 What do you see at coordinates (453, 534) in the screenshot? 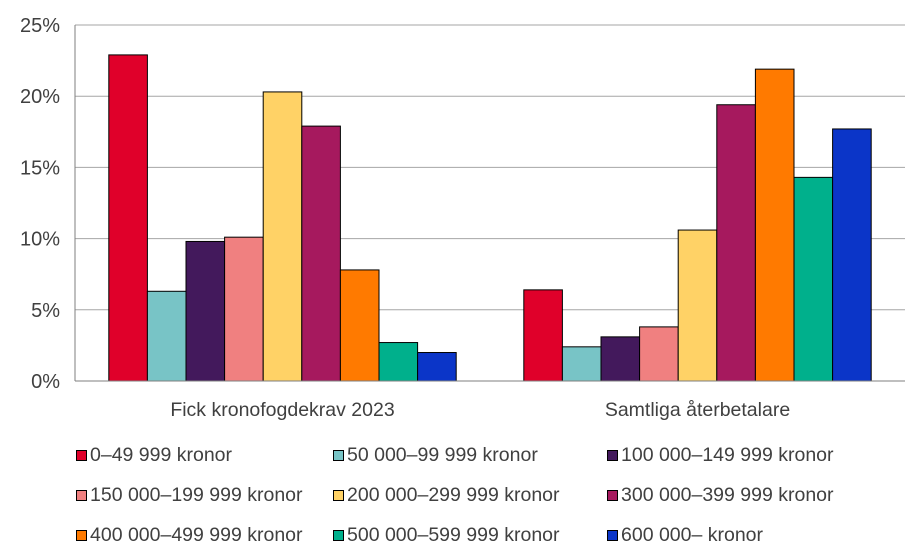
I see `legend-label: 500 000–599 999 kronor` at bounding box center [453, 534].